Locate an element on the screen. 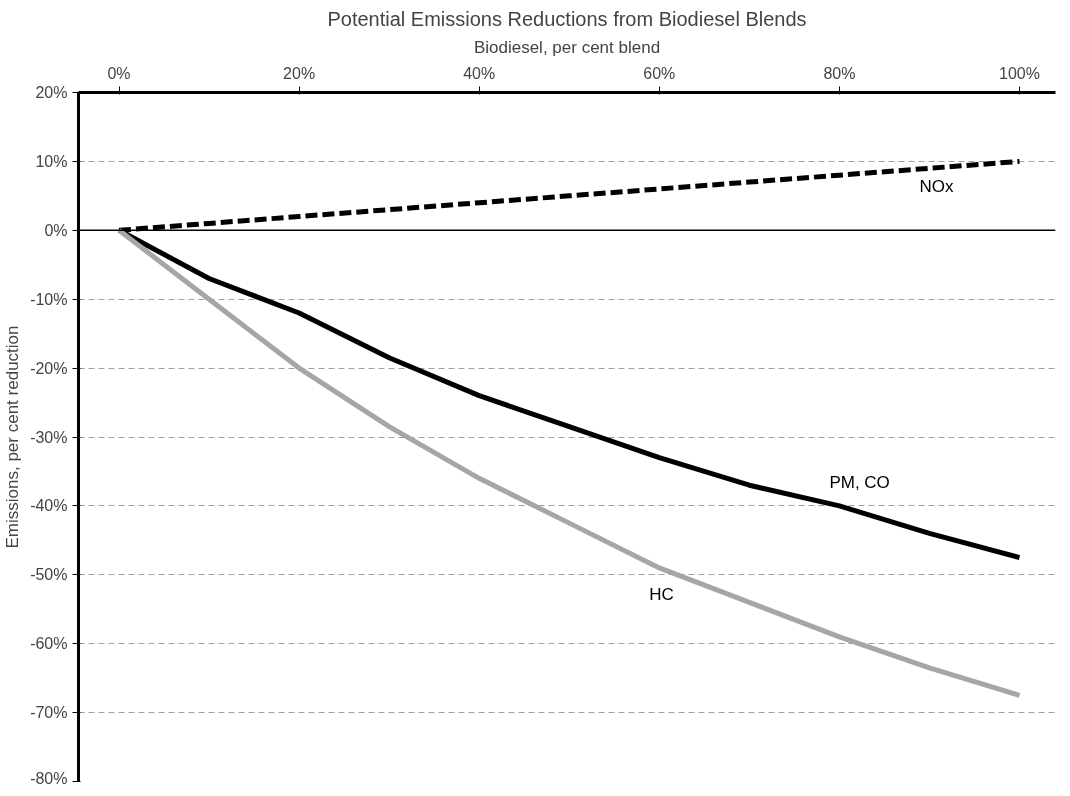  x-tick-label: 80% is located at coordinates (839, 73).